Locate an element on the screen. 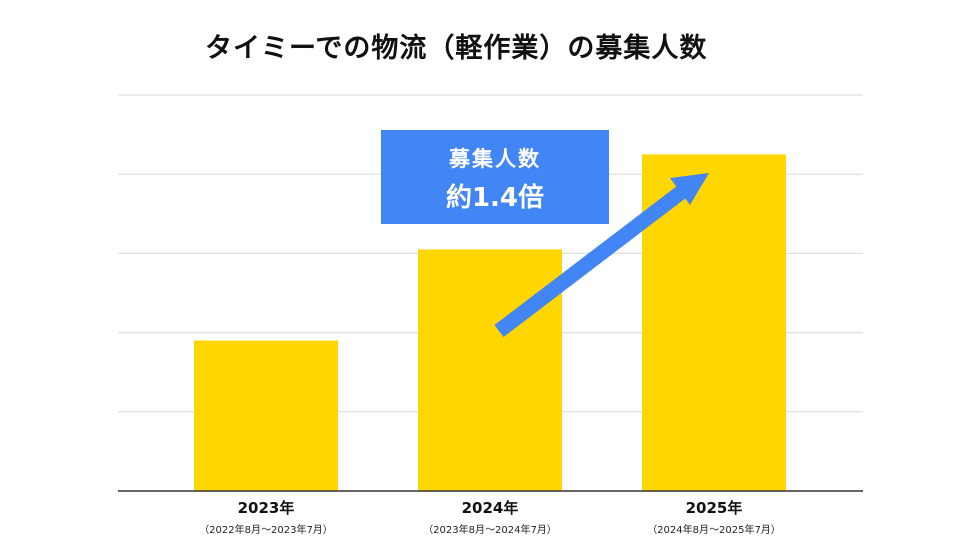  x-tick-label: 2023年 （2022年8月～2023年7月） is located at coordinates (266, 516).